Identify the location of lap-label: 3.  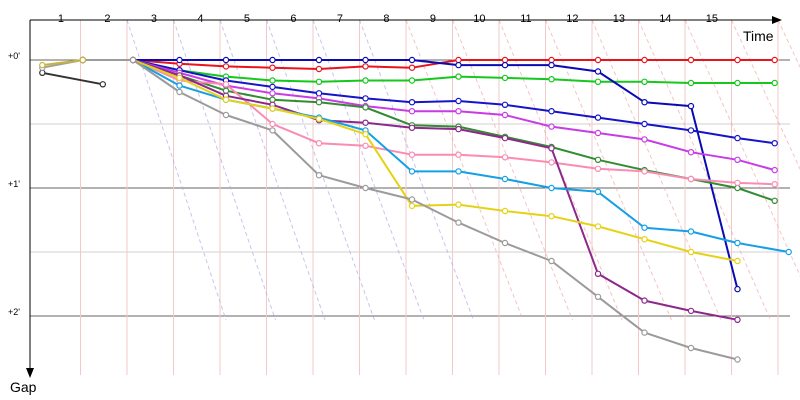
(154, 19).